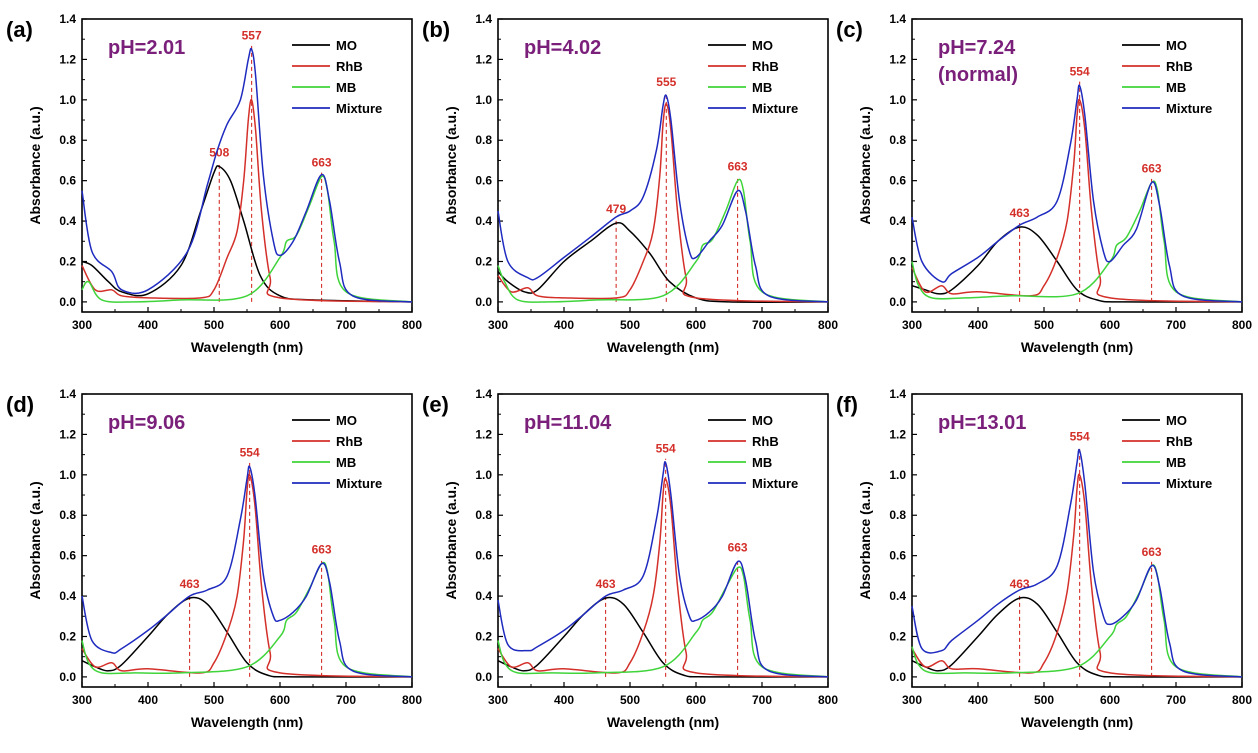 The image size is (1258, 753). Describe the element at coordinates (847, 404) in the screenshot. I see `panel-letter: (f)` at that location.